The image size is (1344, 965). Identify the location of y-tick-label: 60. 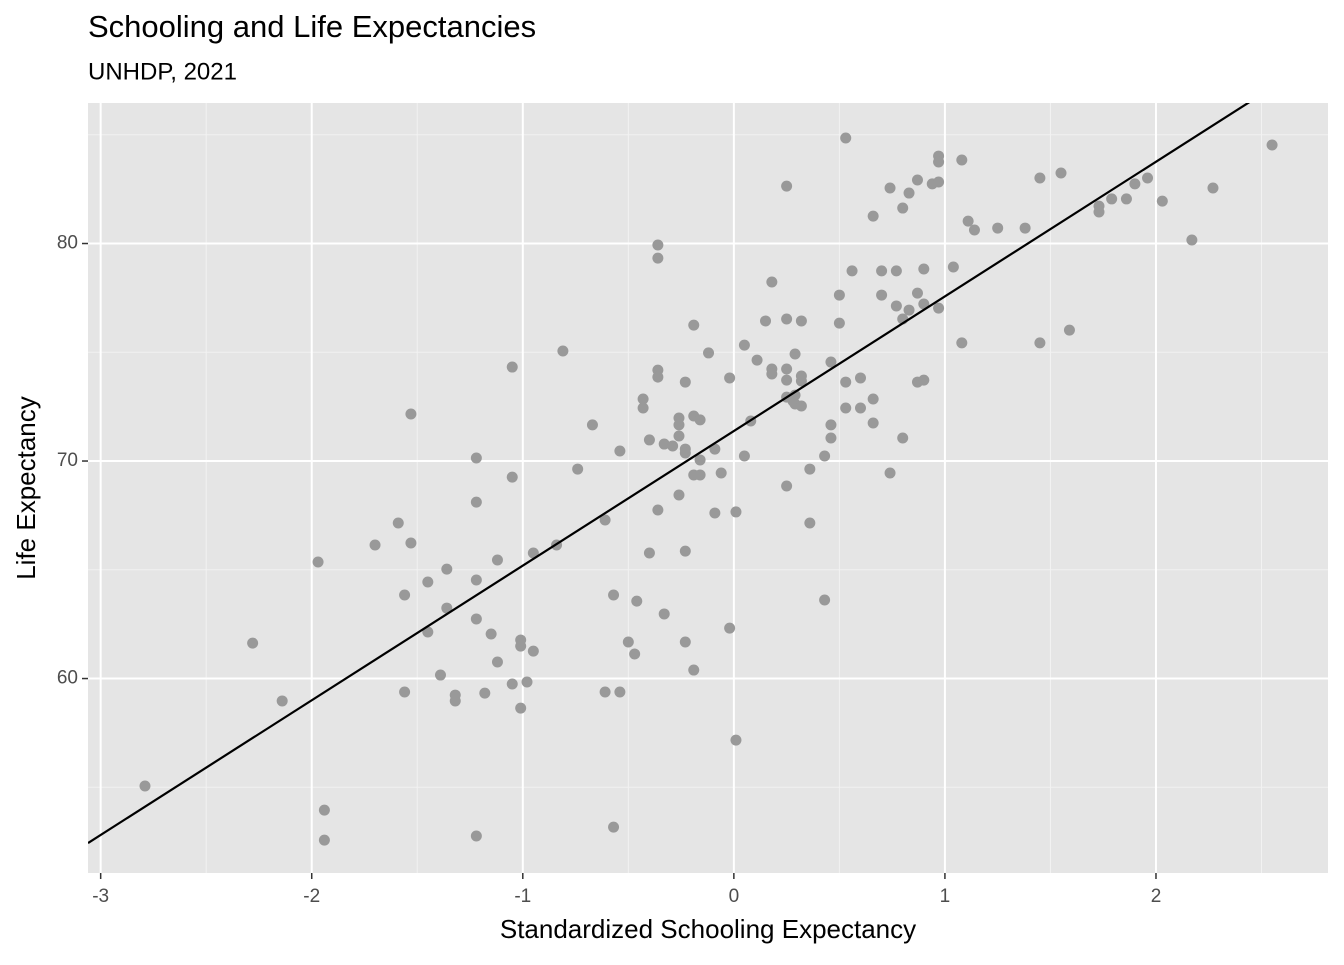
(67, 678).